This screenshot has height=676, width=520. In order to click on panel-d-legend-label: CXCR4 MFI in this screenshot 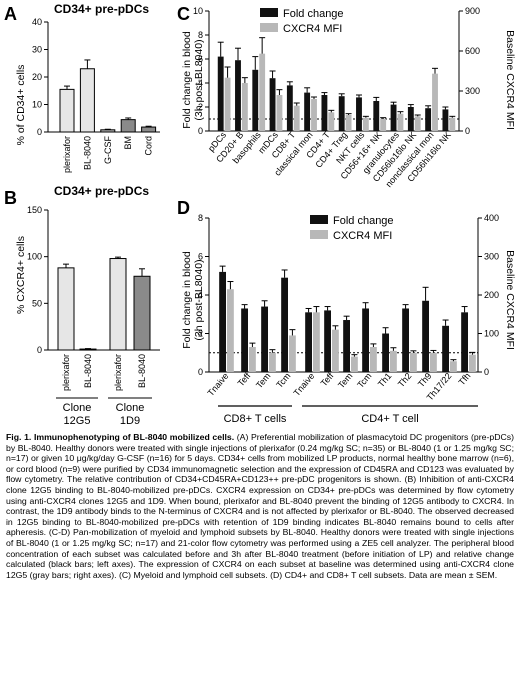, I will do `click(362, 236)`.